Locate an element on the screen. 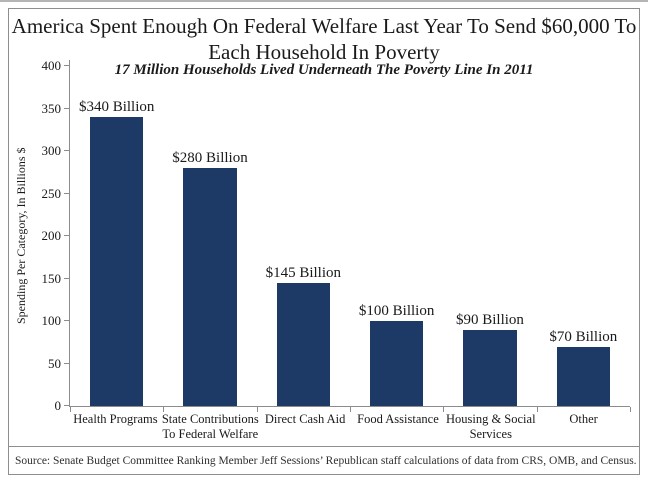 This screenshot has height=483, width=648. x-category-label: Other is located at coordinates (583, 427).